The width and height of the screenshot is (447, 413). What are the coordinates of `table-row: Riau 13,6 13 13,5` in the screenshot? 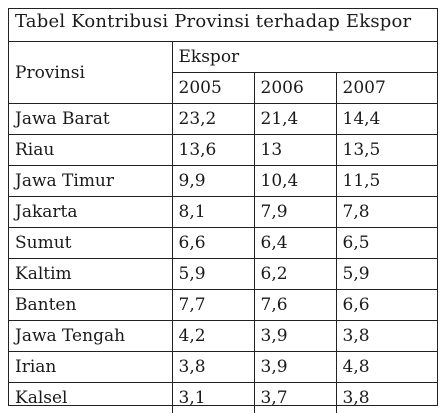 It's located at (223, 150).